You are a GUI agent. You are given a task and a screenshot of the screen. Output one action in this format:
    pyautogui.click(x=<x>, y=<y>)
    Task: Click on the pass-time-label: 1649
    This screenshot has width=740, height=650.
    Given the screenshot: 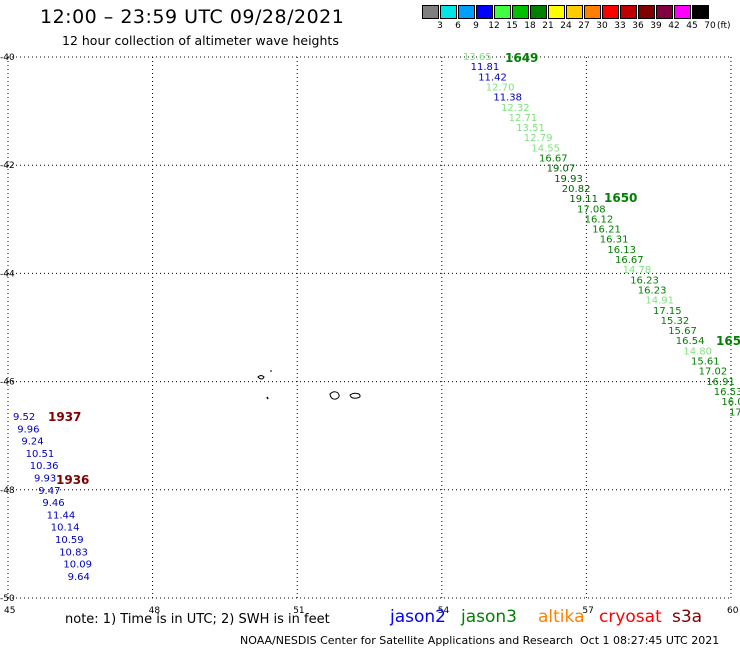 What is the action you would take?
    pyautogui.click(x=521, y=58)
    